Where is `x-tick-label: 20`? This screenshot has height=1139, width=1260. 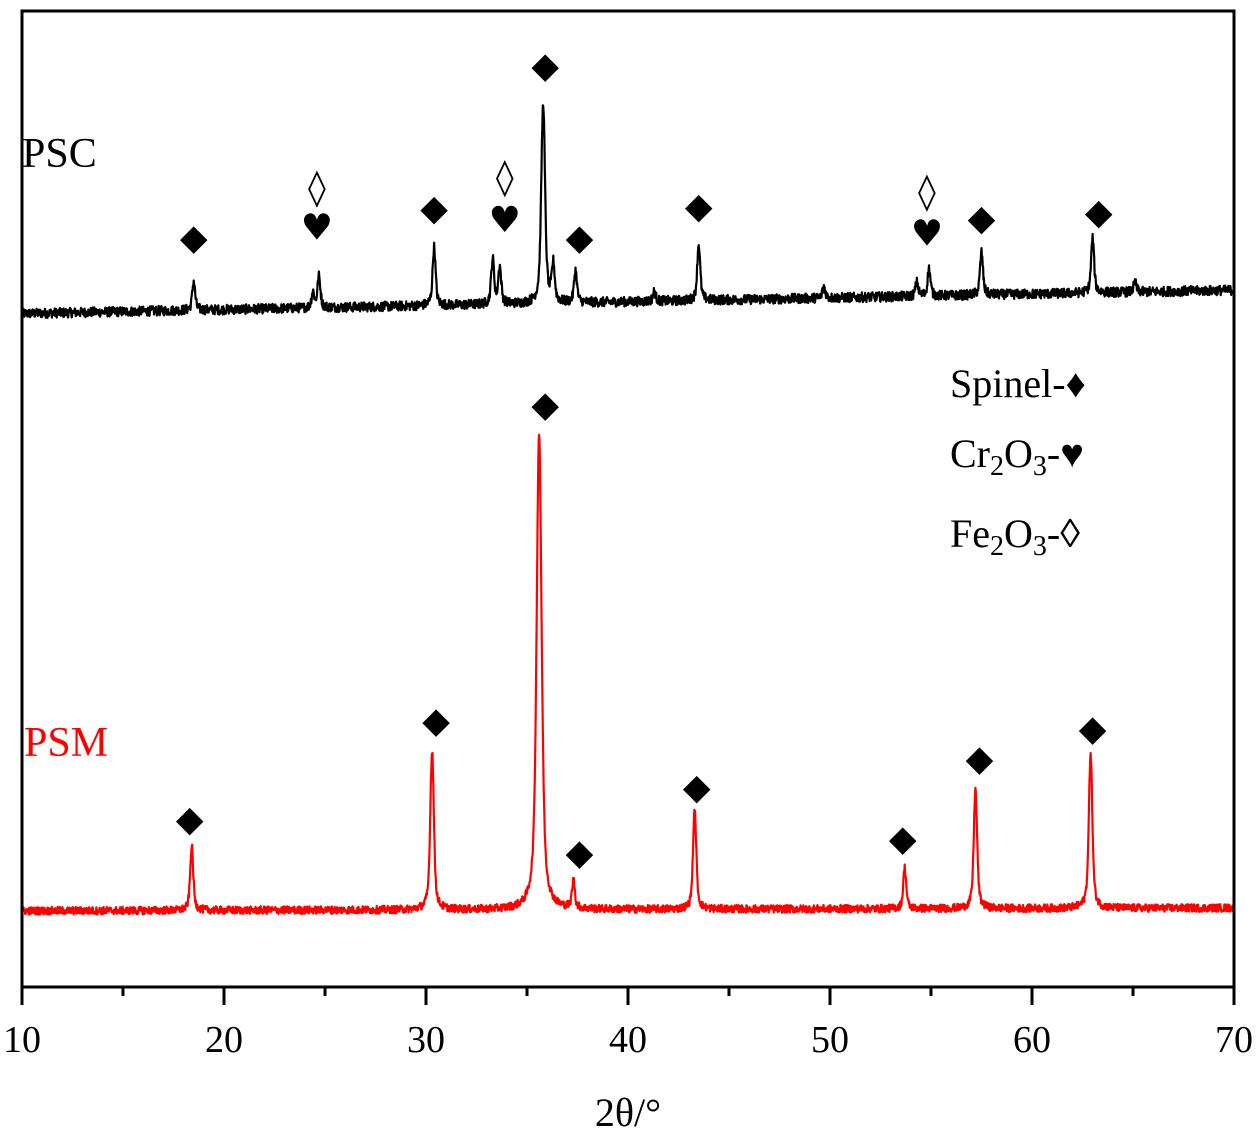 x-tick-label: 20 is located at coordinates (224, 1040).